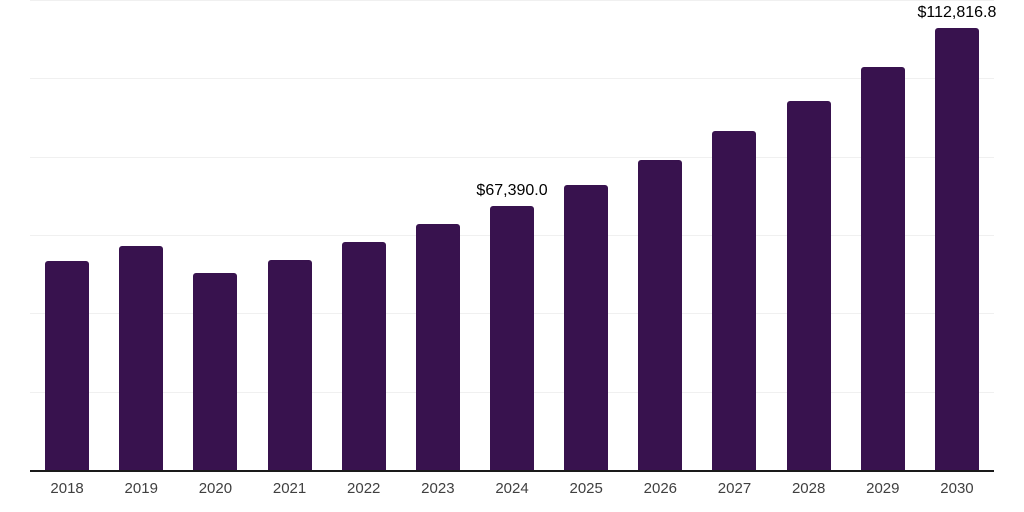 The image size is (1024, 512). I want to click on bar-2021, so click(289, 364).